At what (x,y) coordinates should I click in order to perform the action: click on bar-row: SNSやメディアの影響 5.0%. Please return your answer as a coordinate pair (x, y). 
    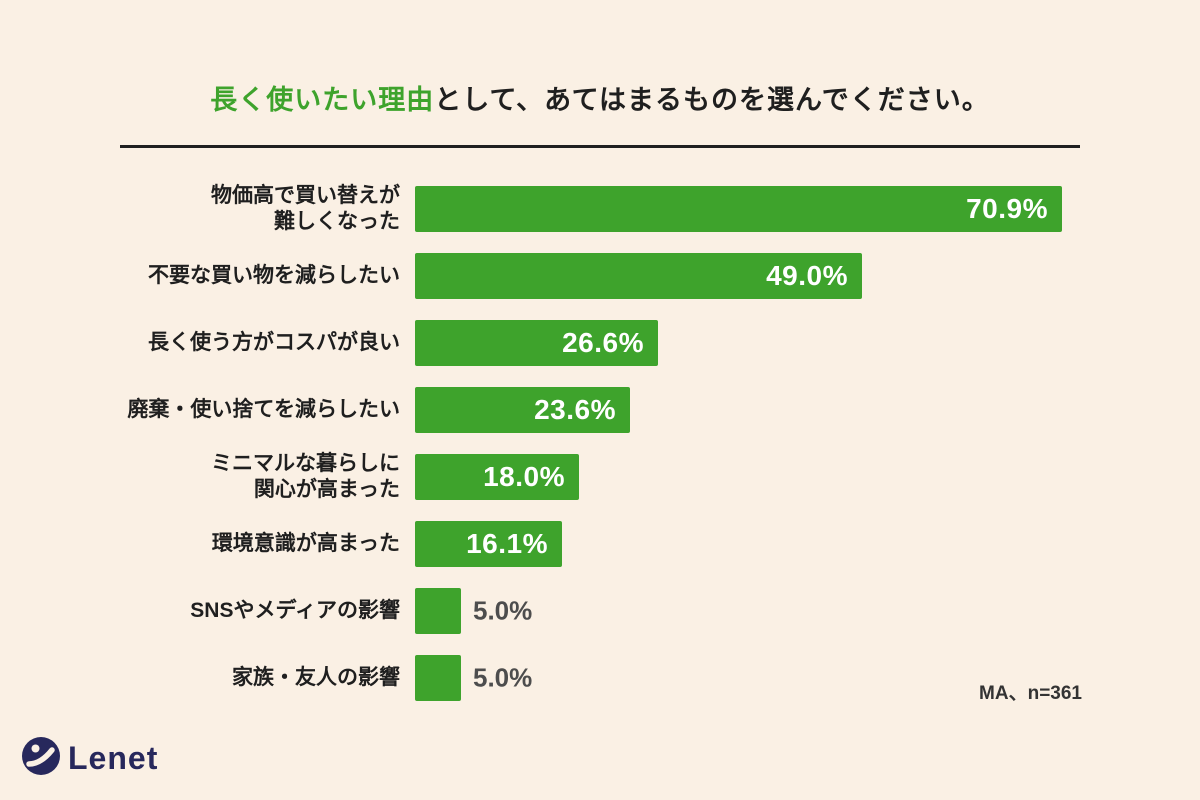
    Looking at the image, I should click on (610, 611).